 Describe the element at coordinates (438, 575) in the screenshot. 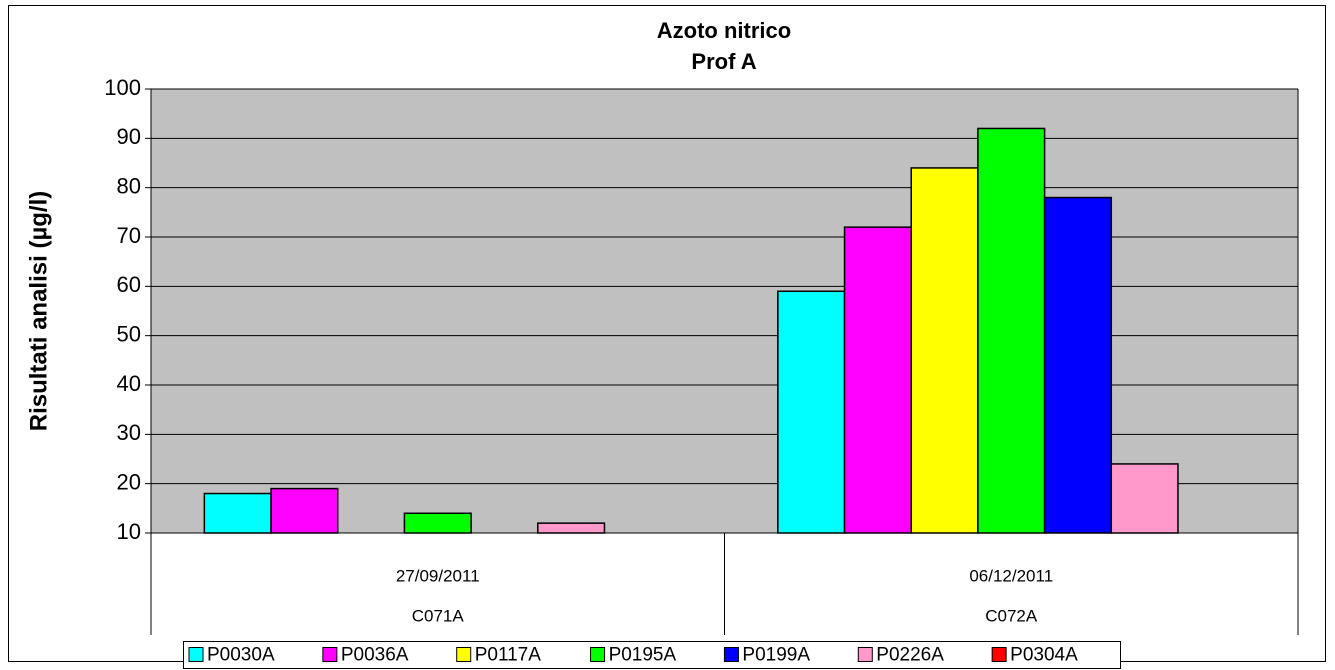

I see `x-tick-label: 27/09/2011` at that location.